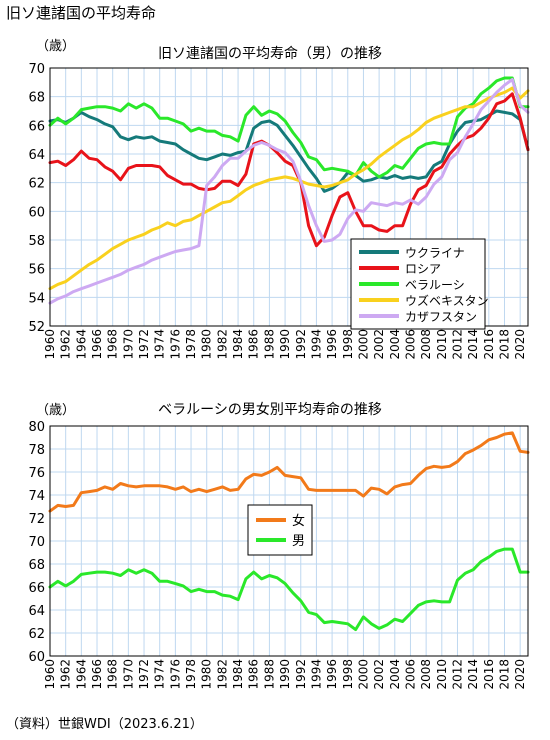 The width and height of the screenshot is (550, 740). I want to click on x-tick-label: 2010, so click(442, 344).